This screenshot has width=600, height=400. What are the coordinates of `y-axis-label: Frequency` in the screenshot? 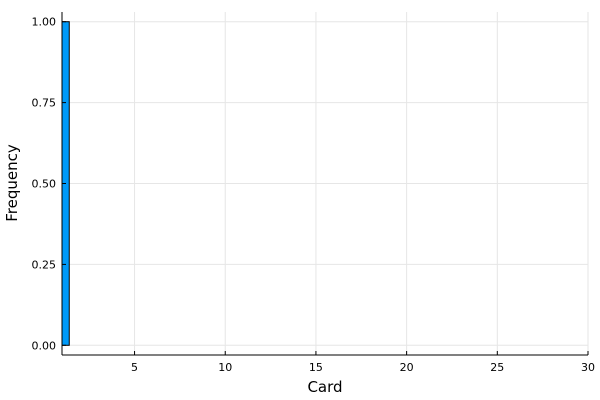 It's located at (12, 183).